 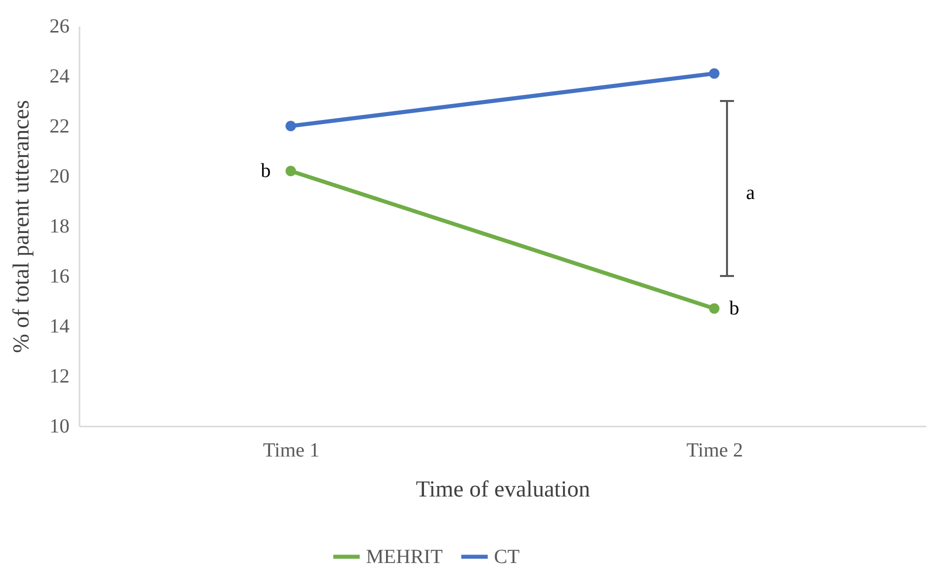 What do you see at coordinates (60, 77) in the screenshot?
I see `y-tick-label: 24` at bounding box center [60, 77].